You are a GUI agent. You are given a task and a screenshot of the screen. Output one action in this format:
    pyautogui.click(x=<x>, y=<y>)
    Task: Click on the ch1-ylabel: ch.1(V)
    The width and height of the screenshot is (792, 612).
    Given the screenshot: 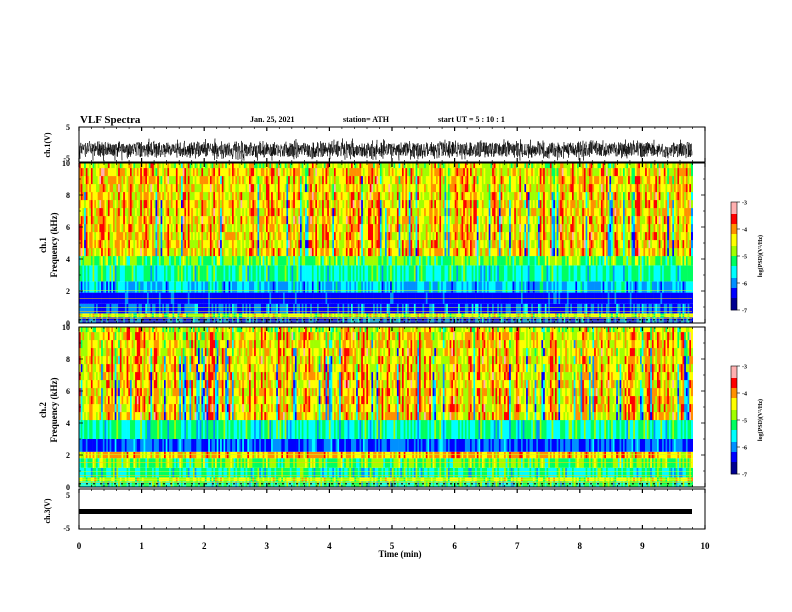 What is the action you would take?
    pyautogui.click(x=47, y=144)
    